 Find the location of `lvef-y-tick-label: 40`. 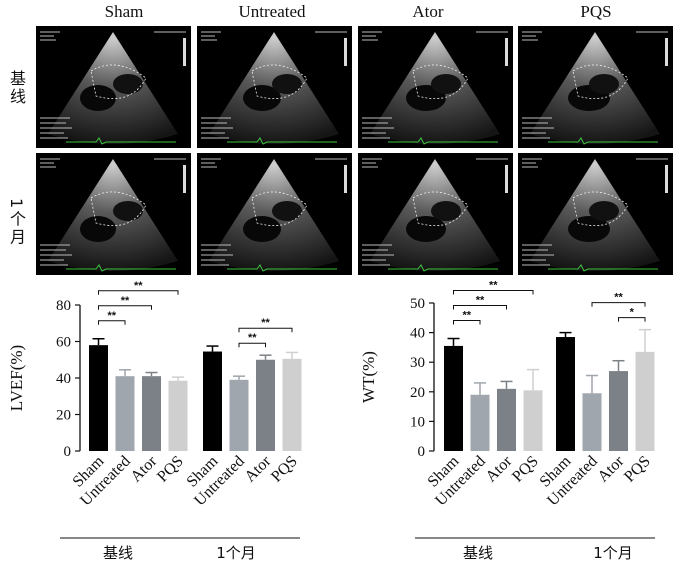

lvef-y-tick-label: 40 is located at coordinates (63, 379).